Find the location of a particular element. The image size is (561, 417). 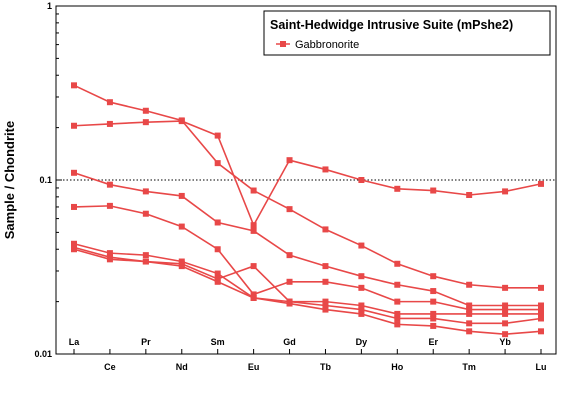

x-axis-ticks: La Ce Pr Nd Sm Eu Gd Tb Dy Ho Er Tm Yb Lu is located at coordinates (308, 354).